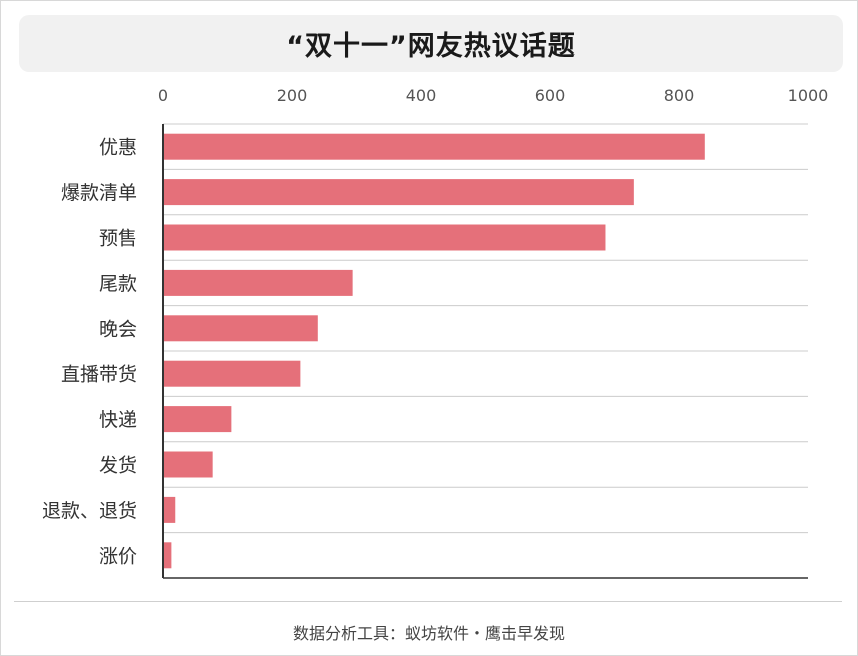  I want to click on category-label: 尾款, so click(118, 284).